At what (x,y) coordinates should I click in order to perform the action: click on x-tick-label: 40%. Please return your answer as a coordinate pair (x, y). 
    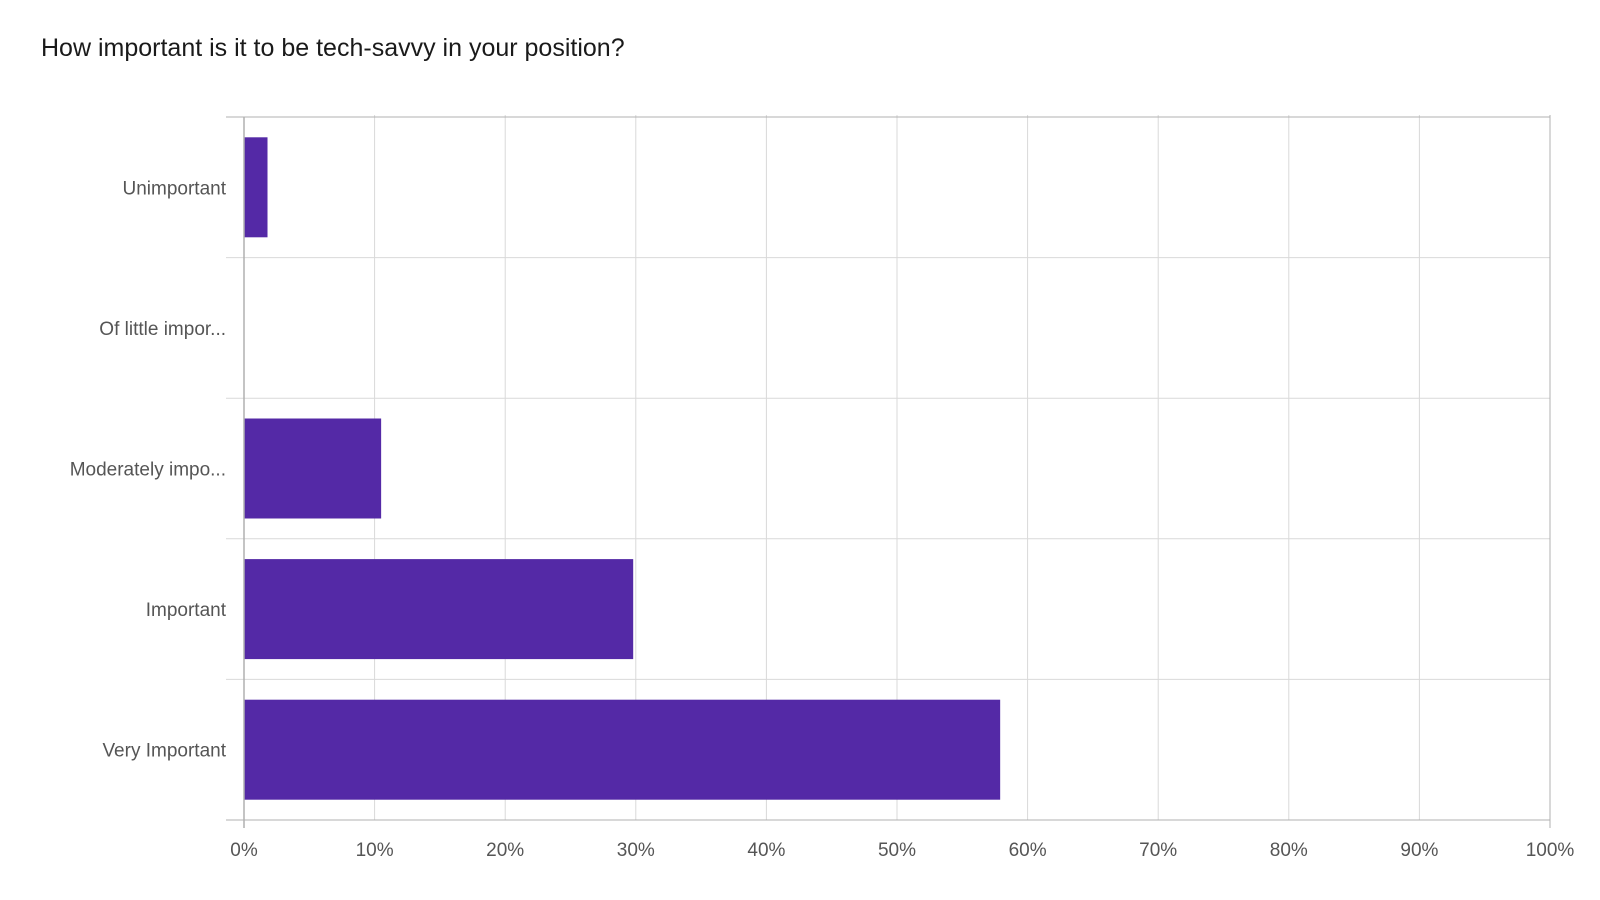
    Looking at the image, I should click on (766, 850).